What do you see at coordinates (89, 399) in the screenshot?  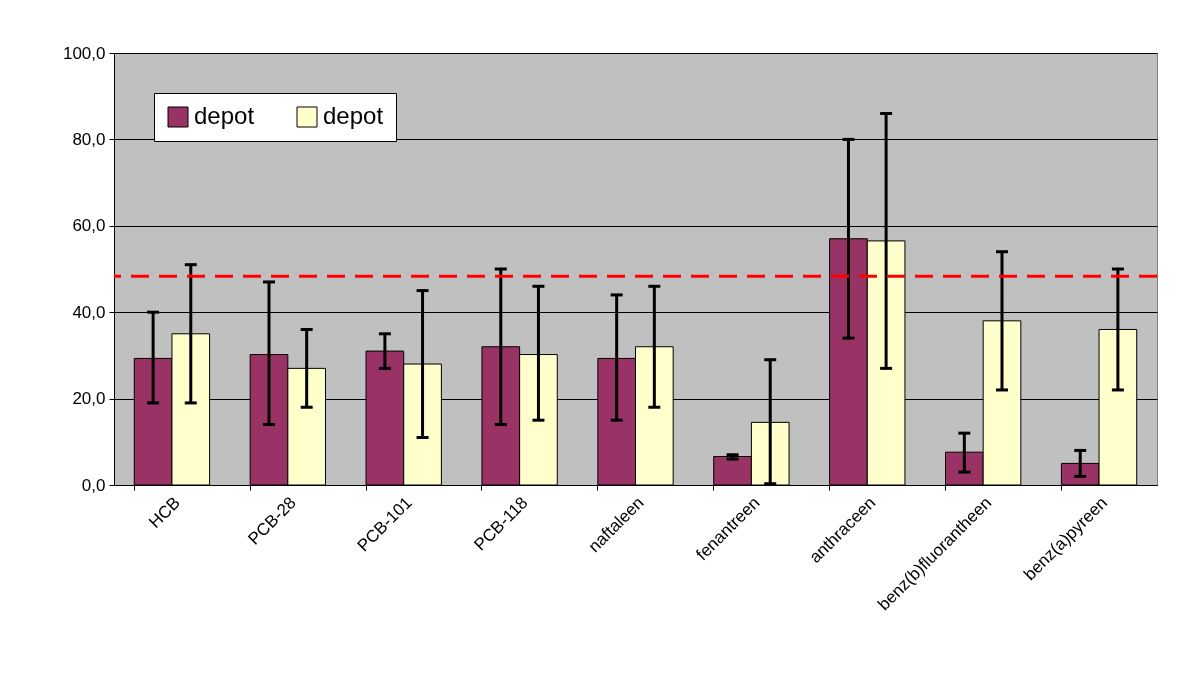 I see `y-tick-label: 20,0` at bounding box center [89, 399].